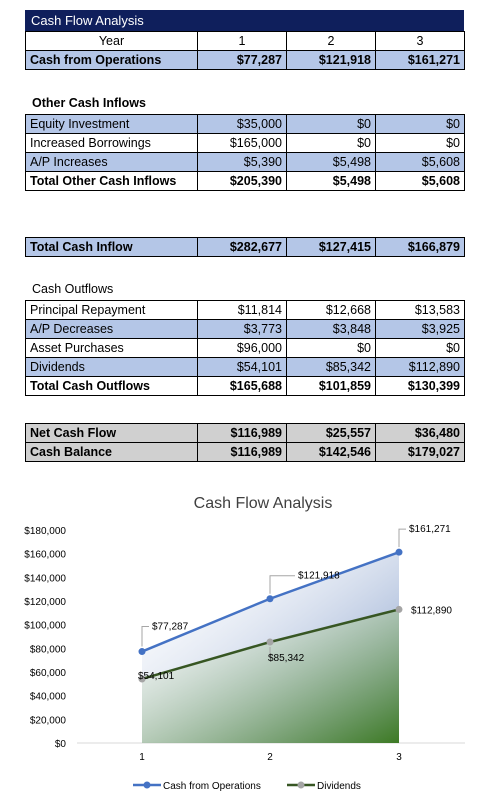  What do you see at coordinates (48, 649) in the screenshot?
I see `y-tick-label: $80,000` at bounding box center [48, 649].